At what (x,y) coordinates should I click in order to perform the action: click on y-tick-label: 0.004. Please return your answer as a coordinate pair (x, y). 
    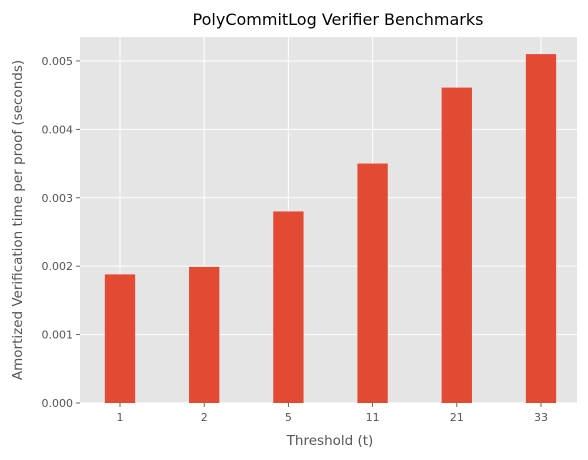
    Looking at the image, I should click on (58, 129).